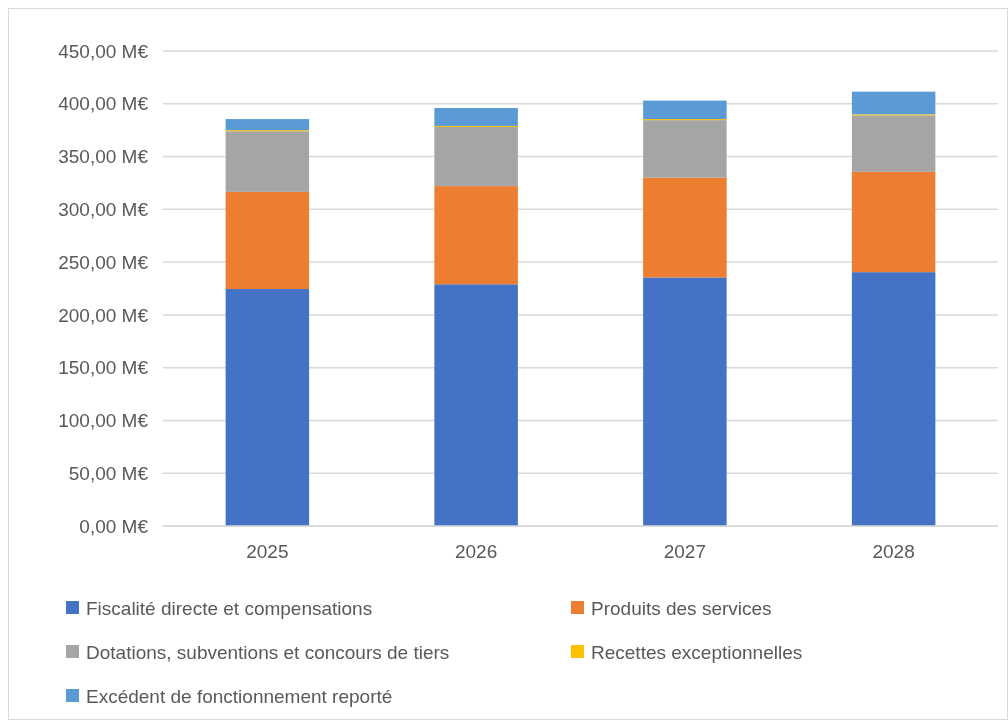 The height and width of the screenshot is (720, 1008). I want to click on y-tick-label: 450,00 M€, so click(103, 51).